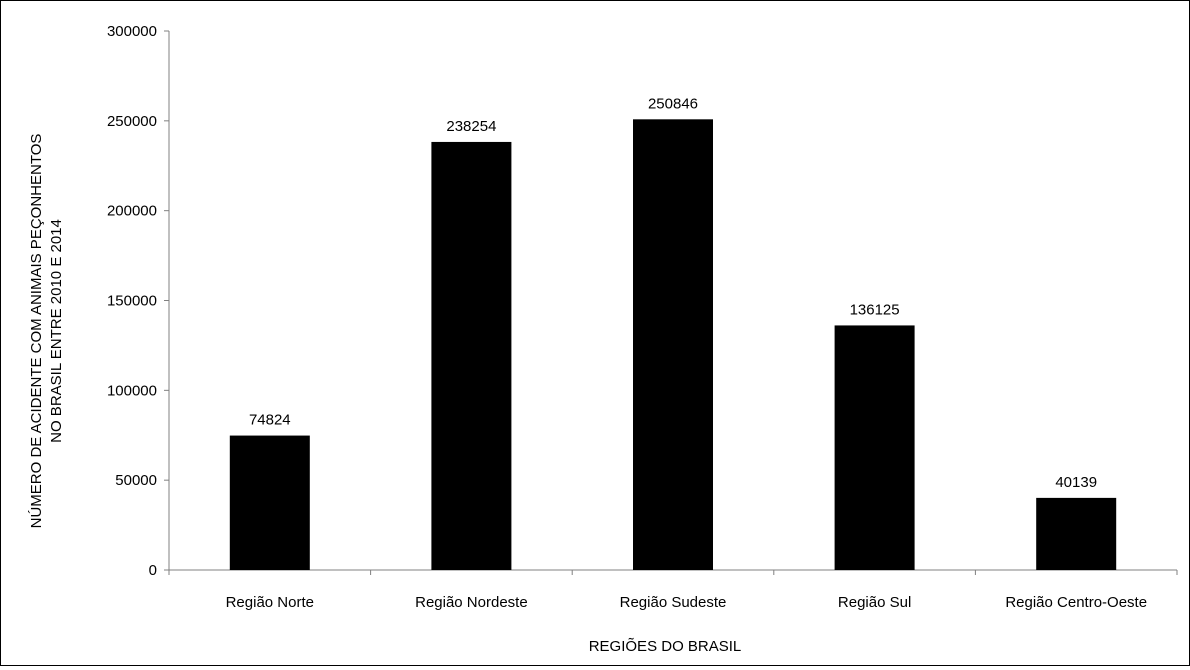 This screenshot has width=1190, height=670. I want to click on x-tick-label: Região Sul, so click(874, 602).